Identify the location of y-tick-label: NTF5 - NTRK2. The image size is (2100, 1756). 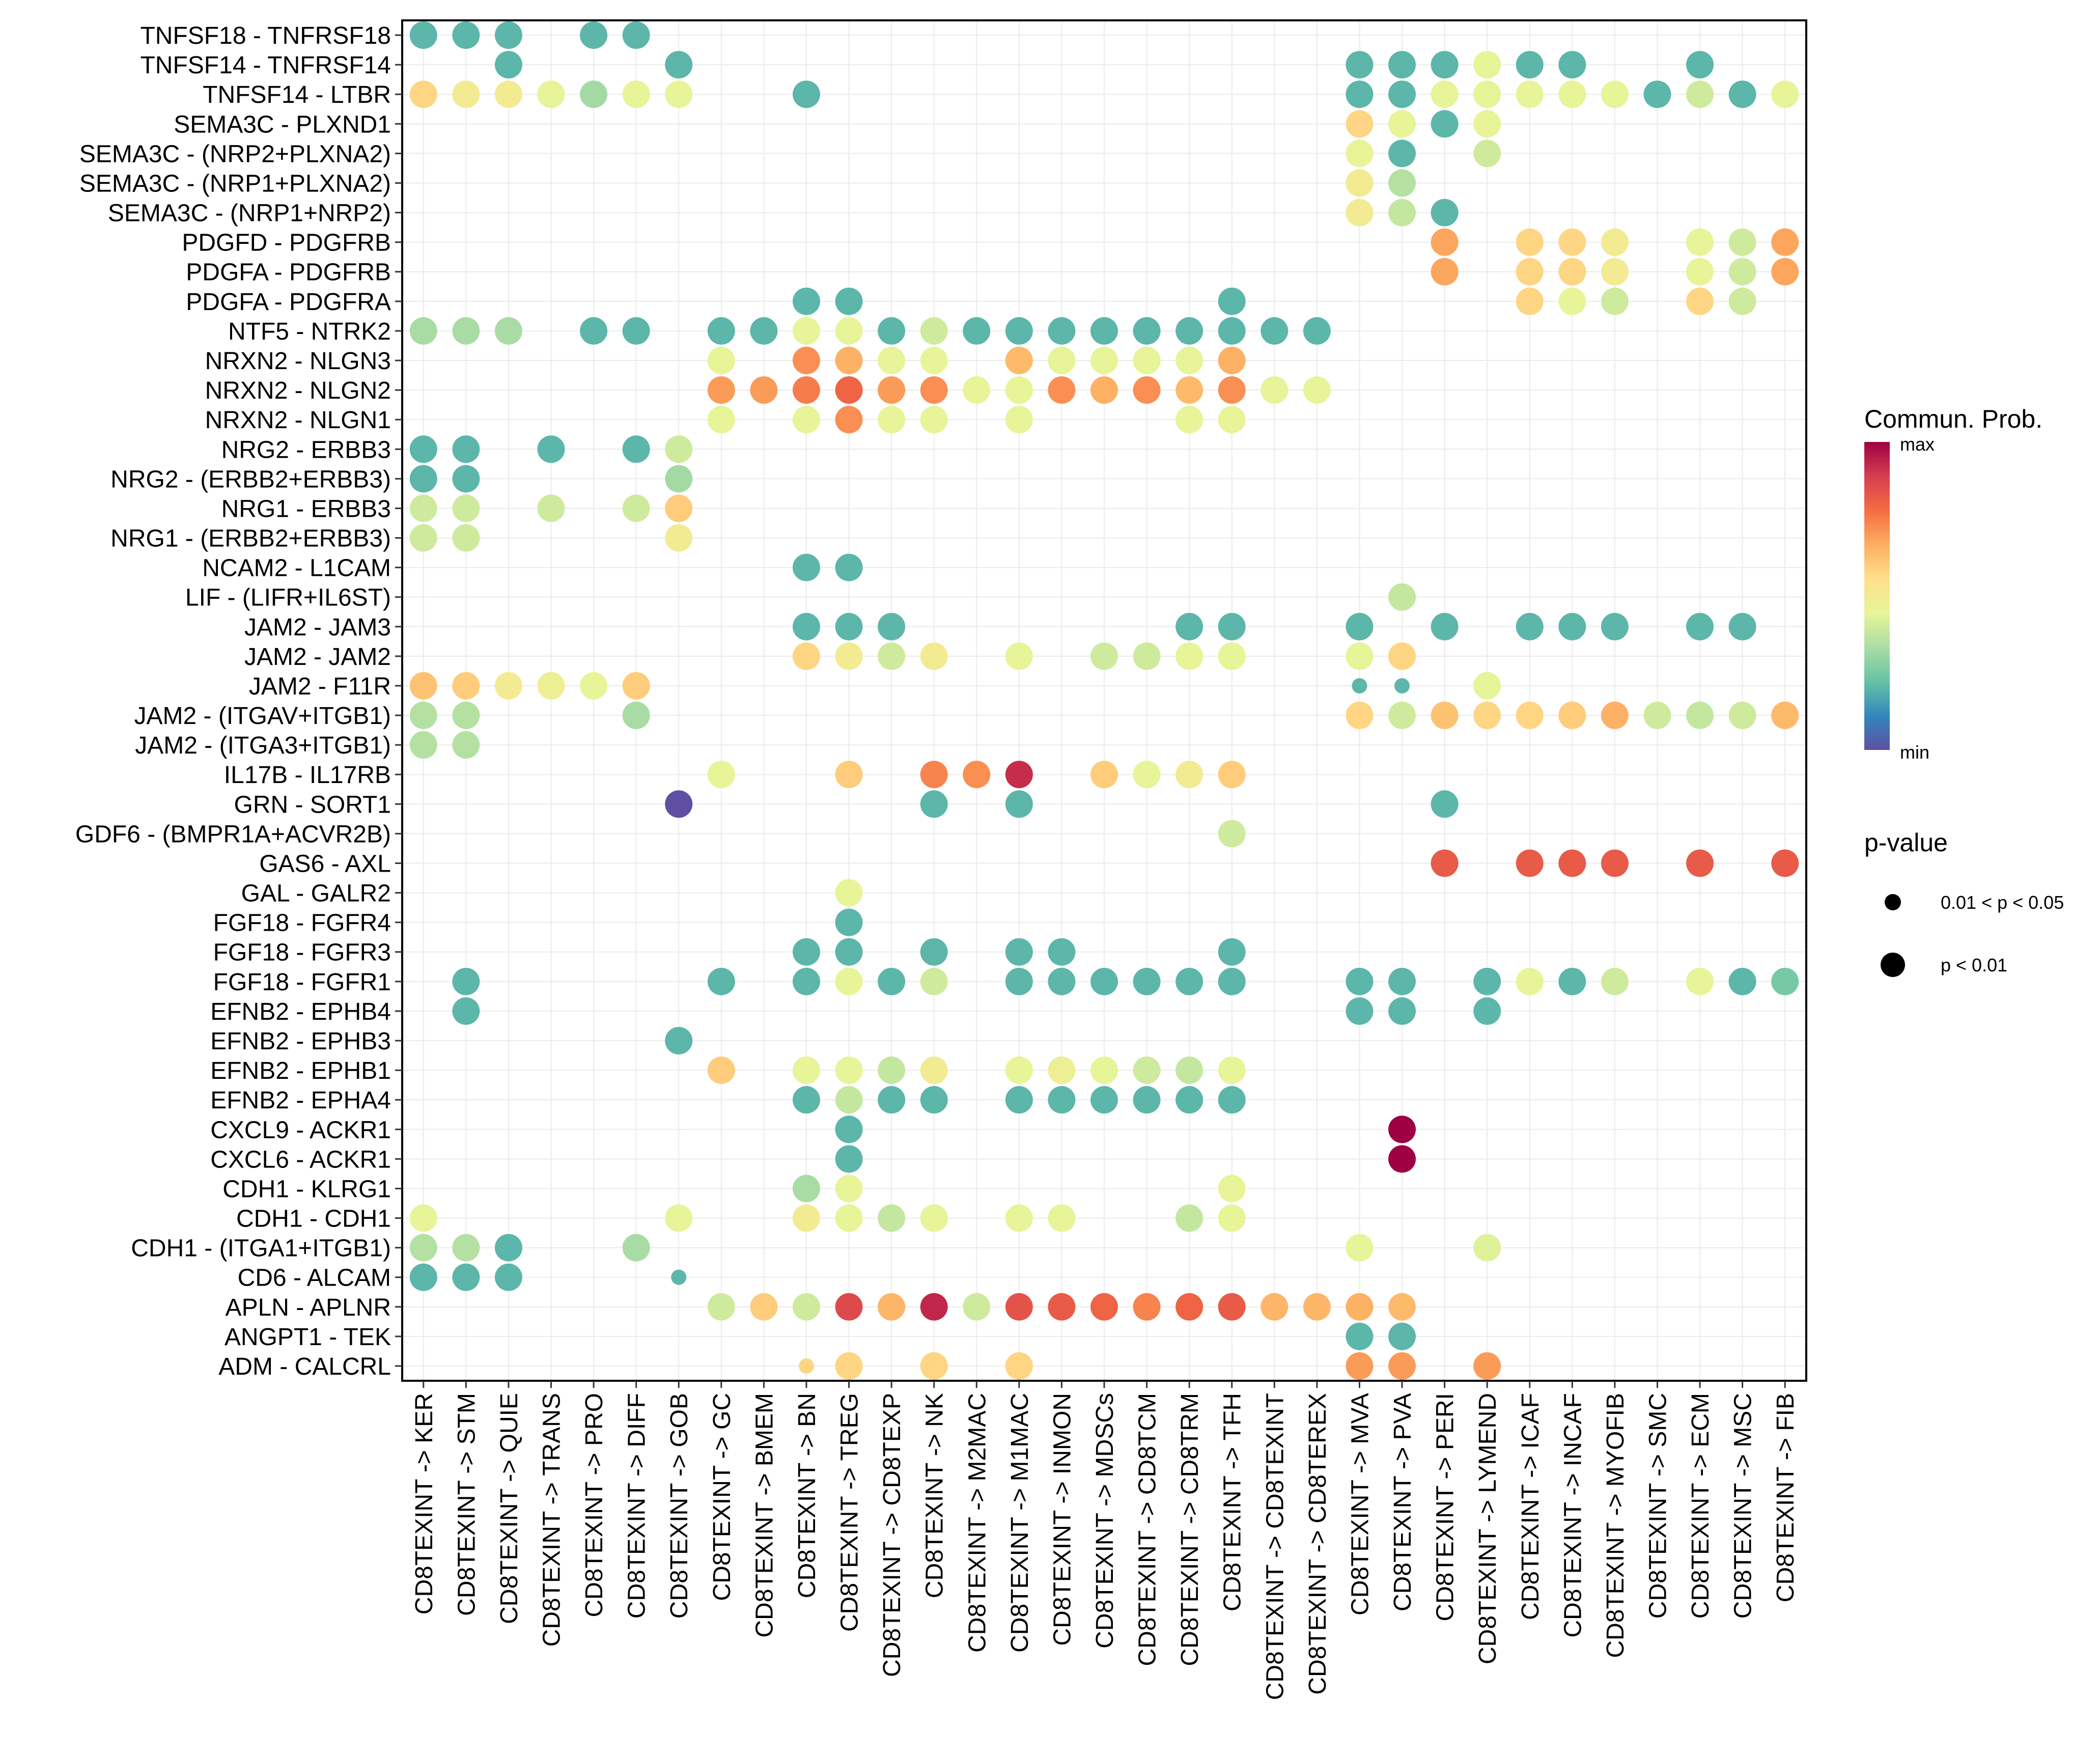
(309, 332).